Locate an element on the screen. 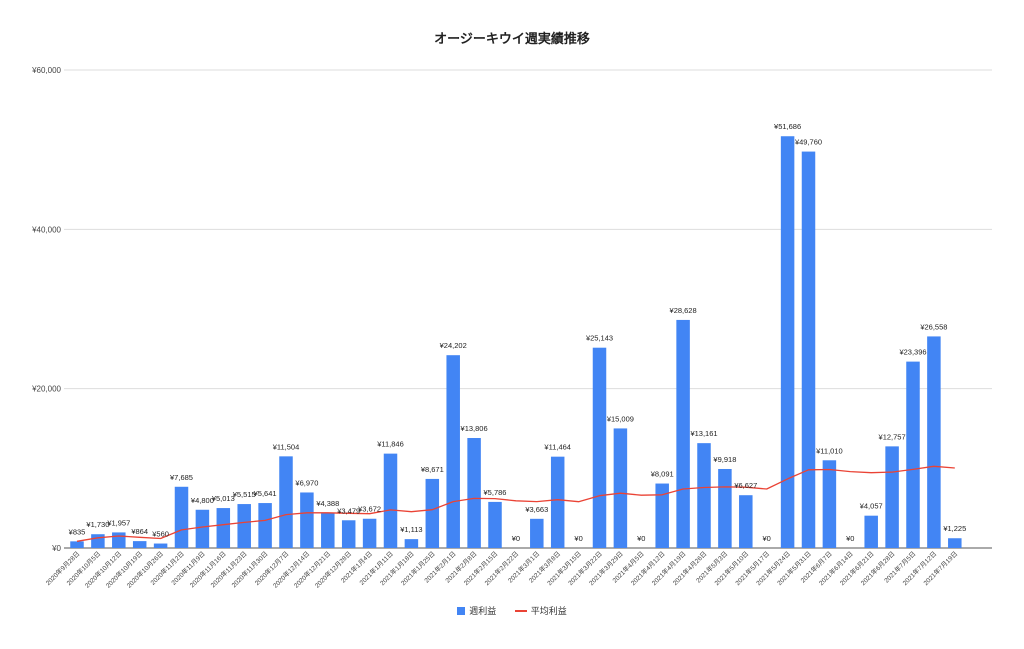  data-label: ¥11,846 is located at coordinates (390, 444).